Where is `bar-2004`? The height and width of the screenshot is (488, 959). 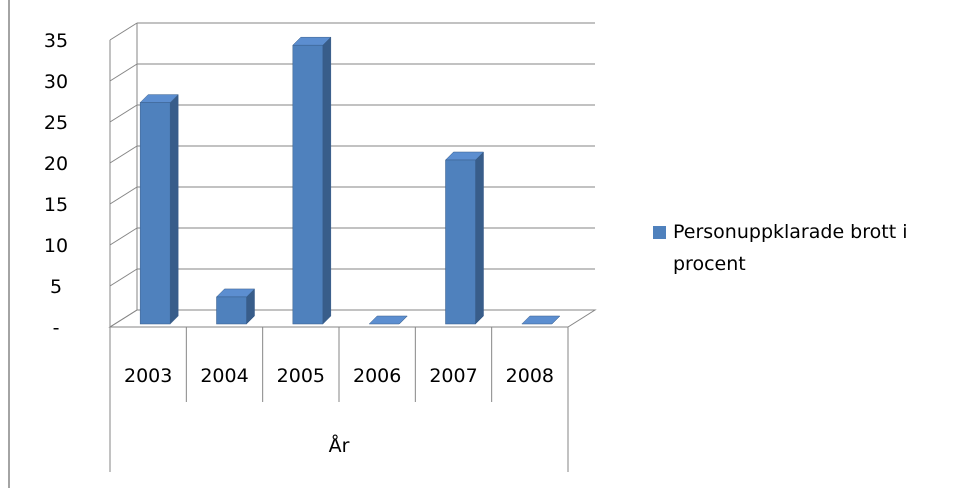
bar-2004 is located at coordinates (235, 306).